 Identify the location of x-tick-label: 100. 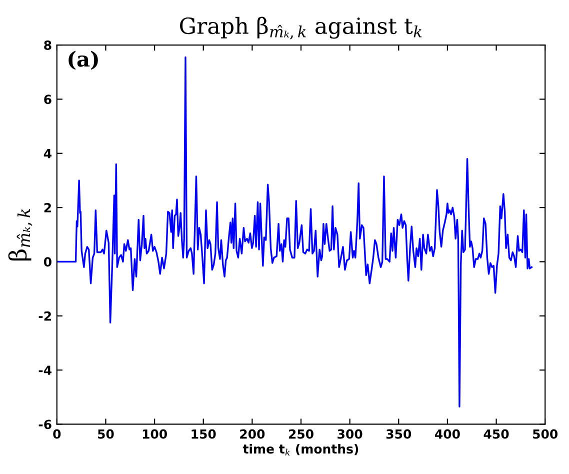
(154, 434).